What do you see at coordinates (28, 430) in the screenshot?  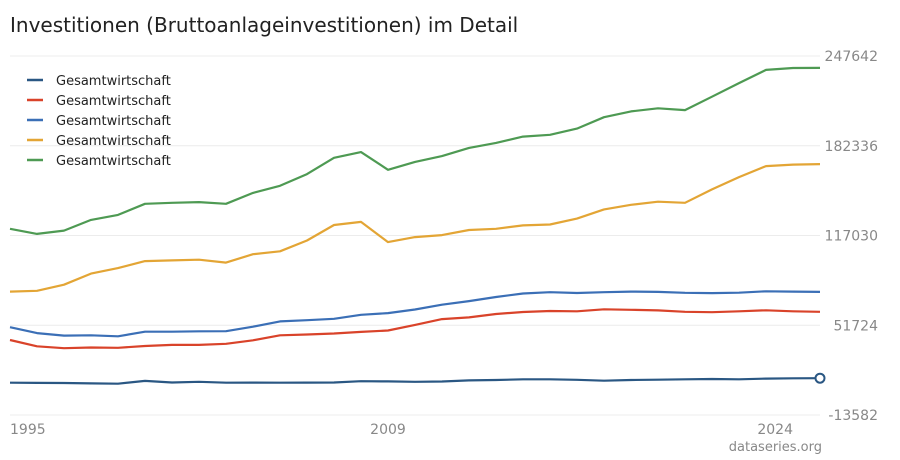 I see `x-tick-label: 1995` at bounding box center [28, 430].